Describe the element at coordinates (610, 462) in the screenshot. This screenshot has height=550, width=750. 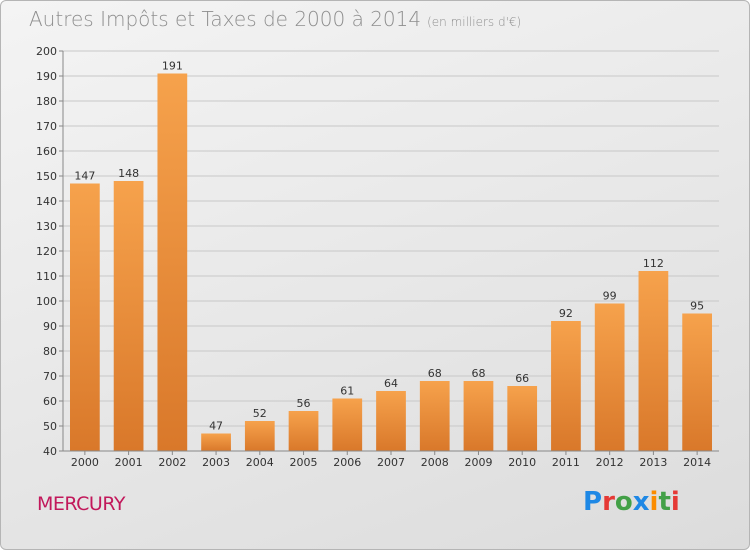
I see `x-tick-label-2012: 2012` at that location.